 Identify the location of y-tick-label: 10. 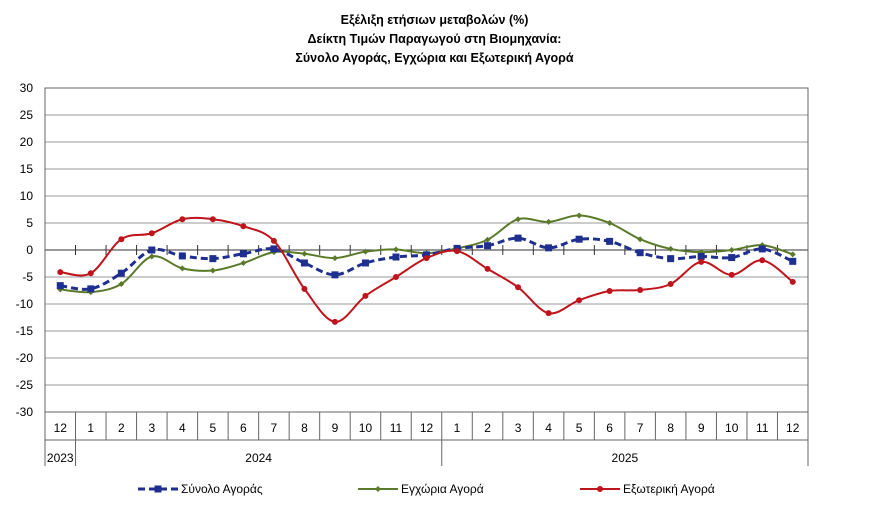
(27, 196).